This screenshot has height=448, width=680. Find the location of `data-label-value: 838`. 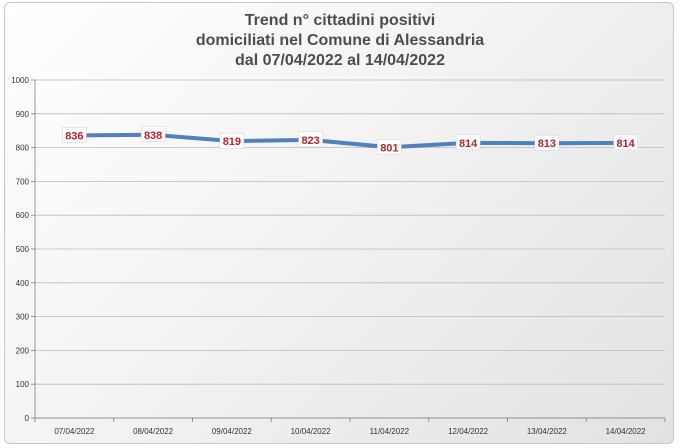

data-label-value: 838 is located at coordinates (153, 136).